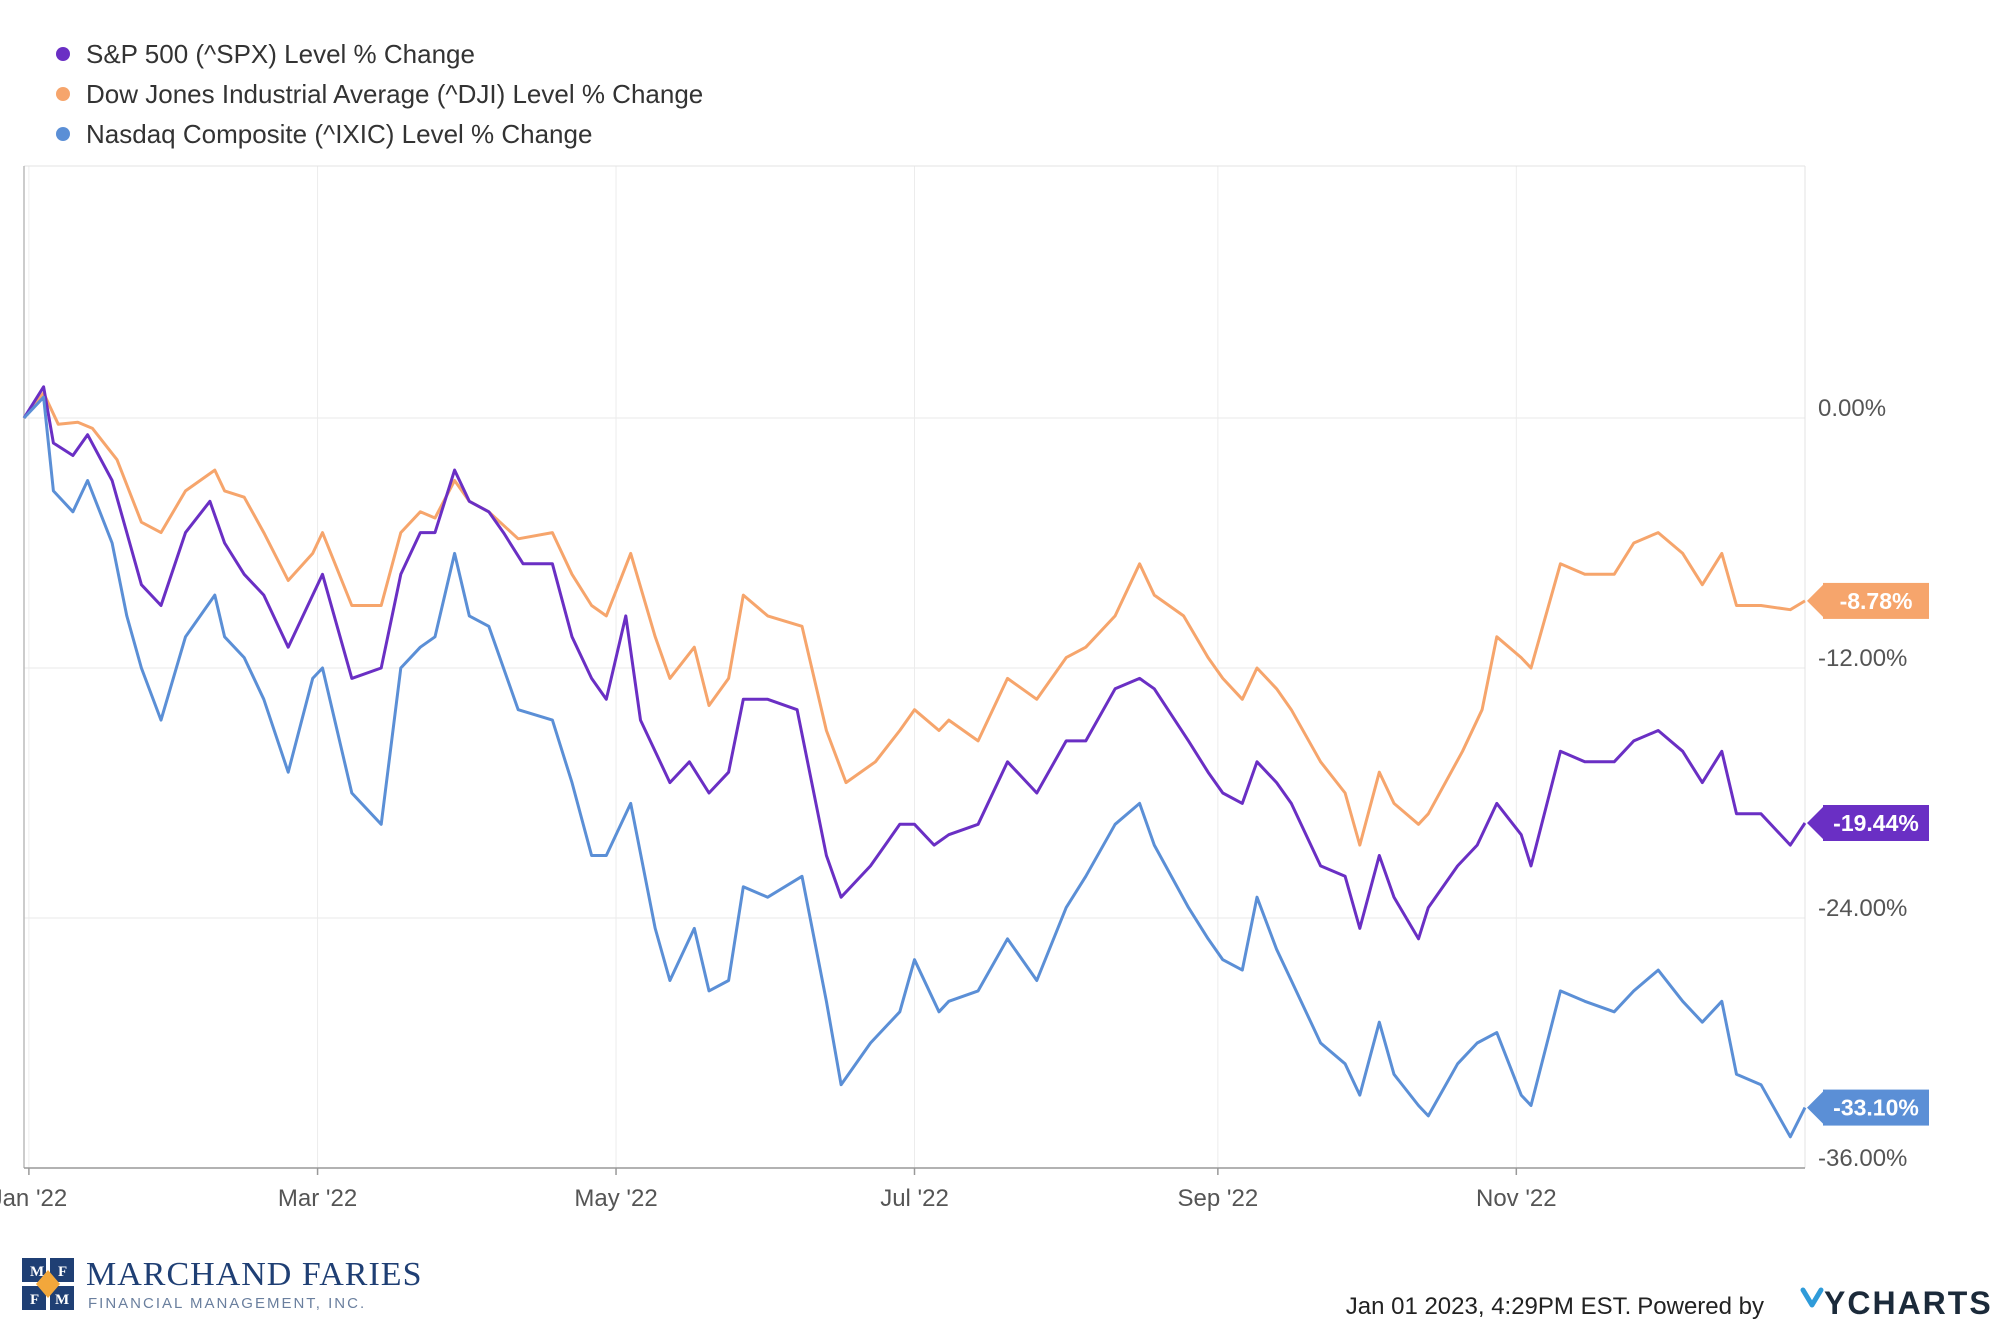 The height and width of the screenshot is (1331, 2000). I want to click on y-tick-label: 0.00%, so click(1852, 408).